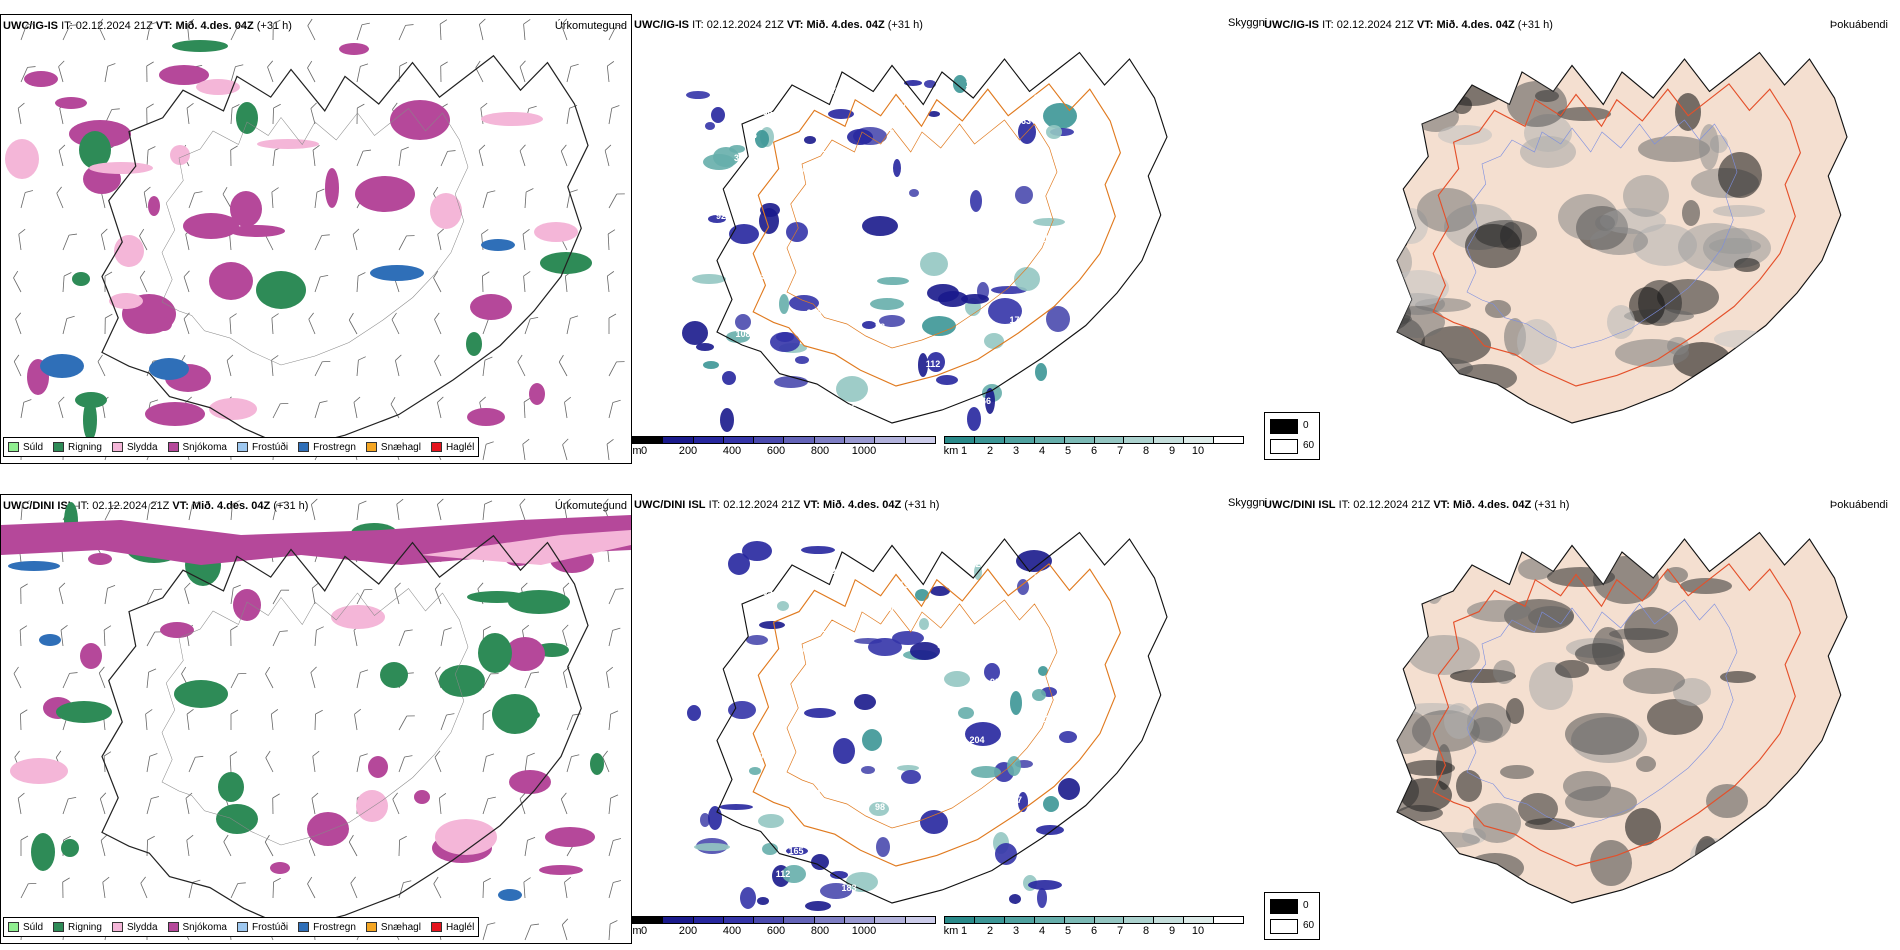 This screenshot has width=1900, height=950. I want to click on ceiling-value-label: 51, so click(1039, 578).